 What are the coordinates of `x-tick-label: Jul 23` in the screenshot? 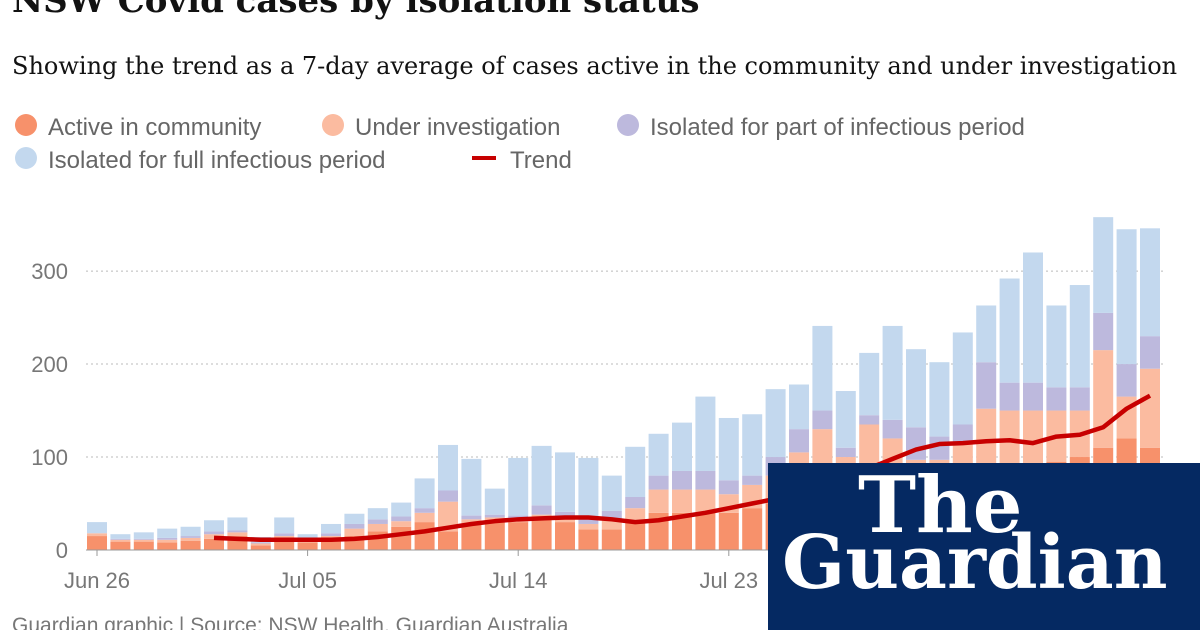 It's located at (728, 580).